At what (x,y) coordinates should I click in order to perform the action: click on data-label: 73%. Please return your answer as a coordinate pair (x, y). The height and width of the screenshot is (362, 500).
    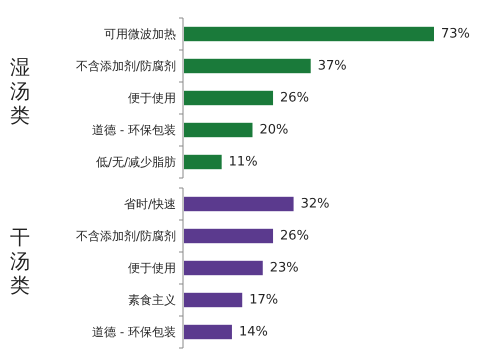
    Looking at the image, I should click on (455, 34).